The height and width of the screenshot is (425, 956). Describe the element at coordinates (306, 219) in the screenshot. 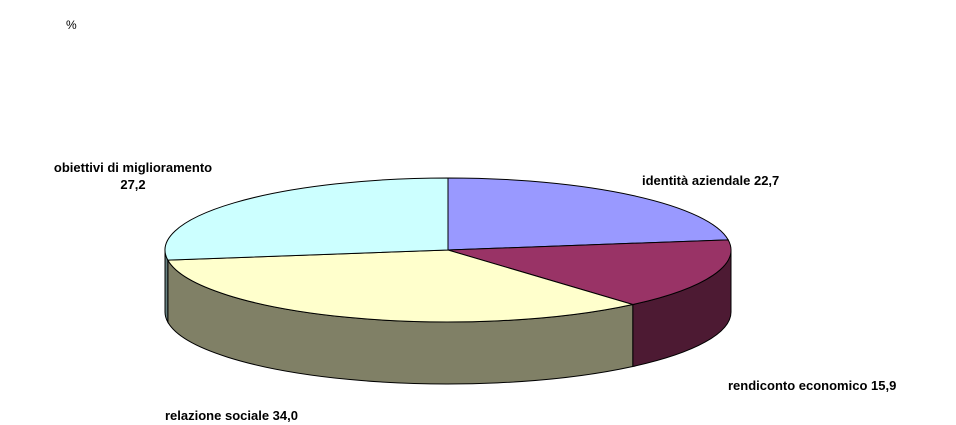

I see `pie-slice-obiettivi-di-miglioramento` at that location.